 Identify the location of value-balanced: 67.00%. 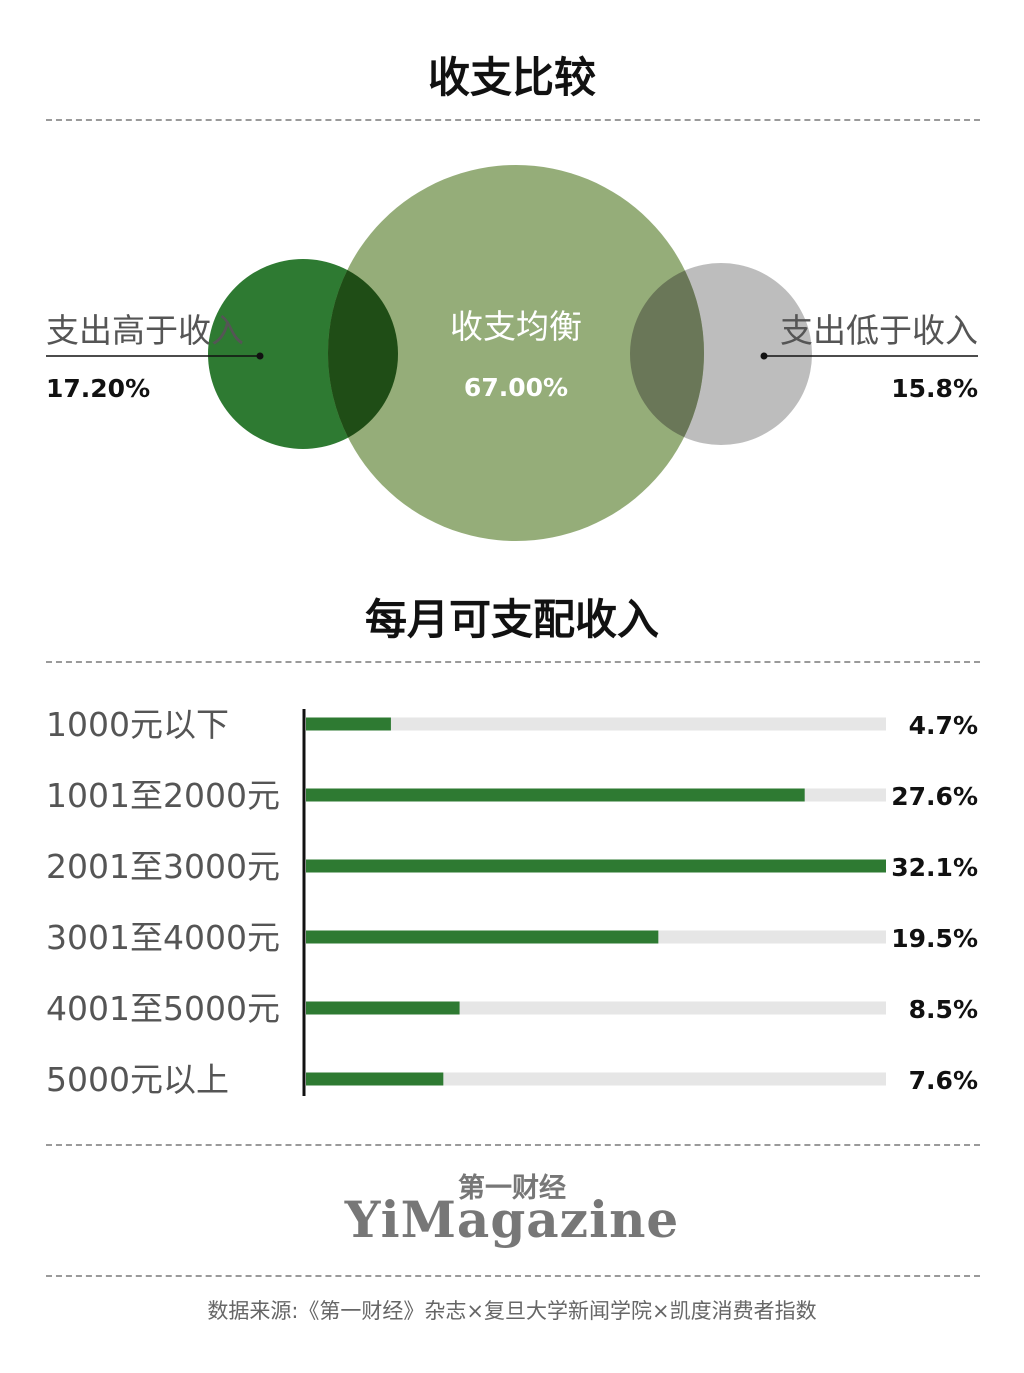
(516, 387).